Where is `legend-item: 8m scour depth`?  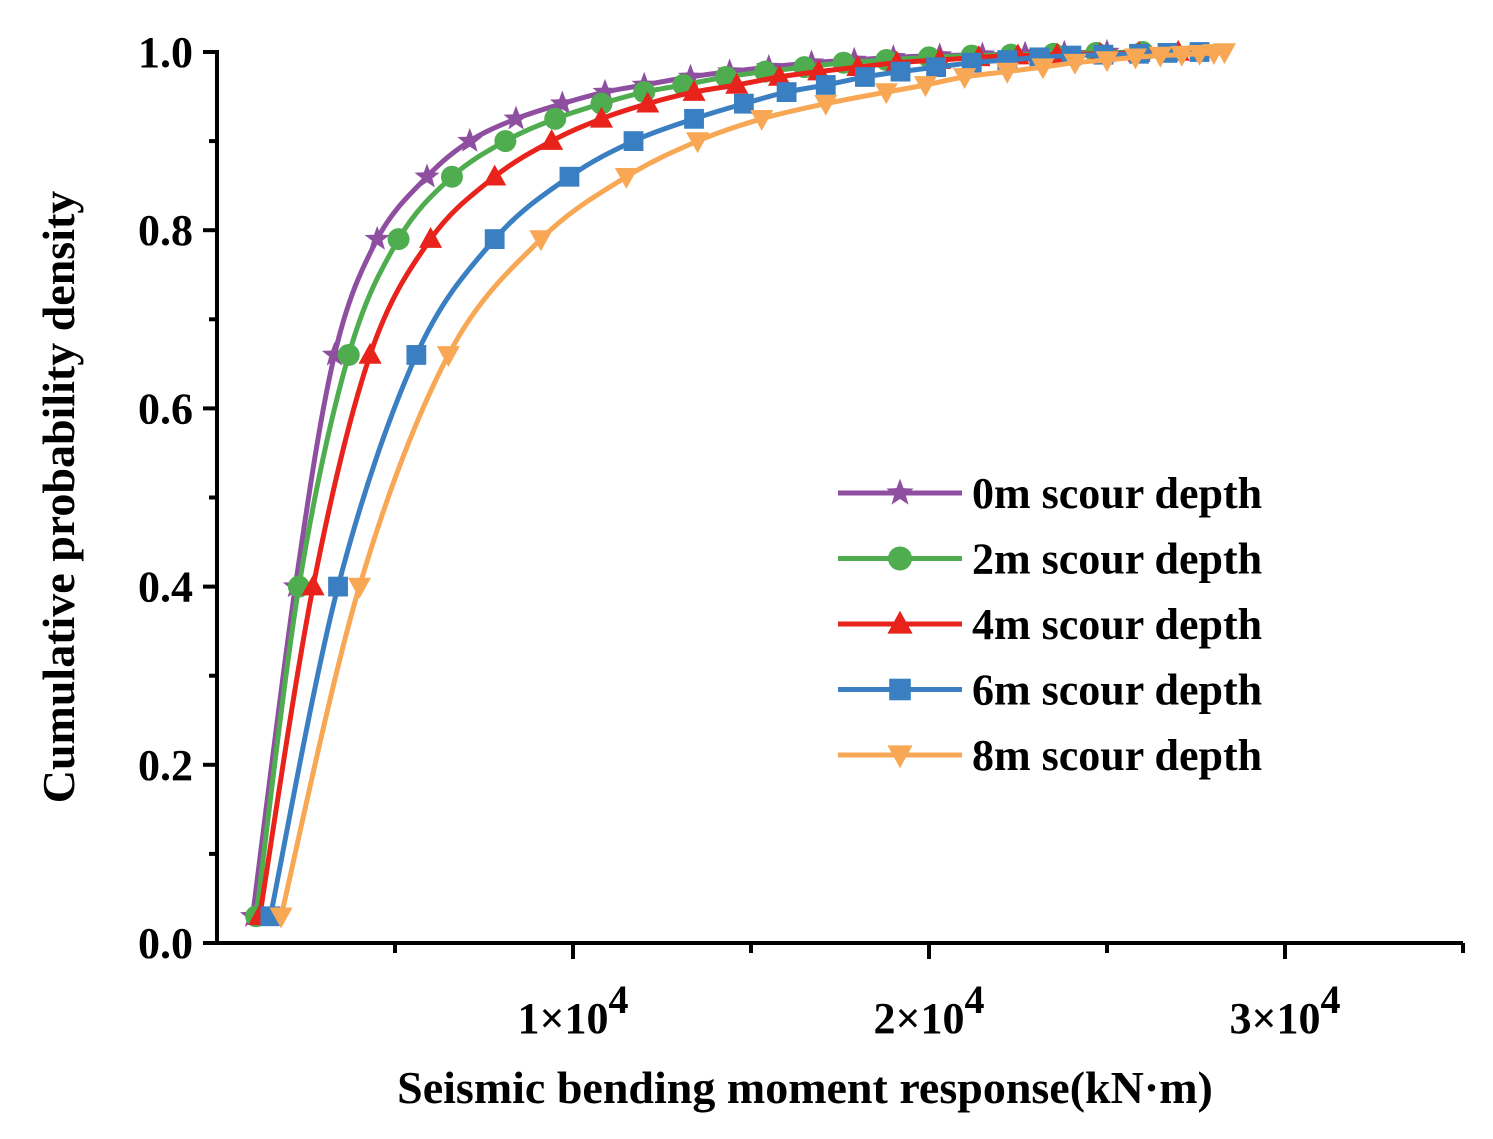
legend-item: 8m scour depth is located at coordinates (1050, 755).